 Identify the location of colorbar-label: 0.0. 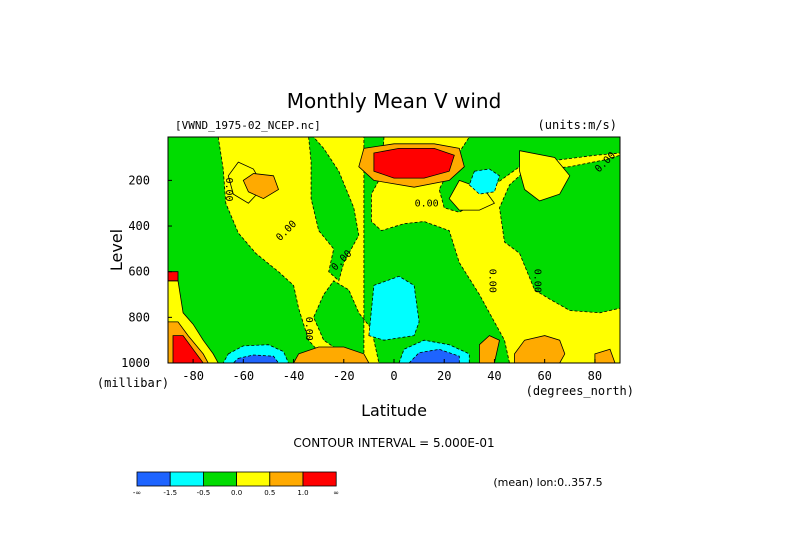
(236, 493).